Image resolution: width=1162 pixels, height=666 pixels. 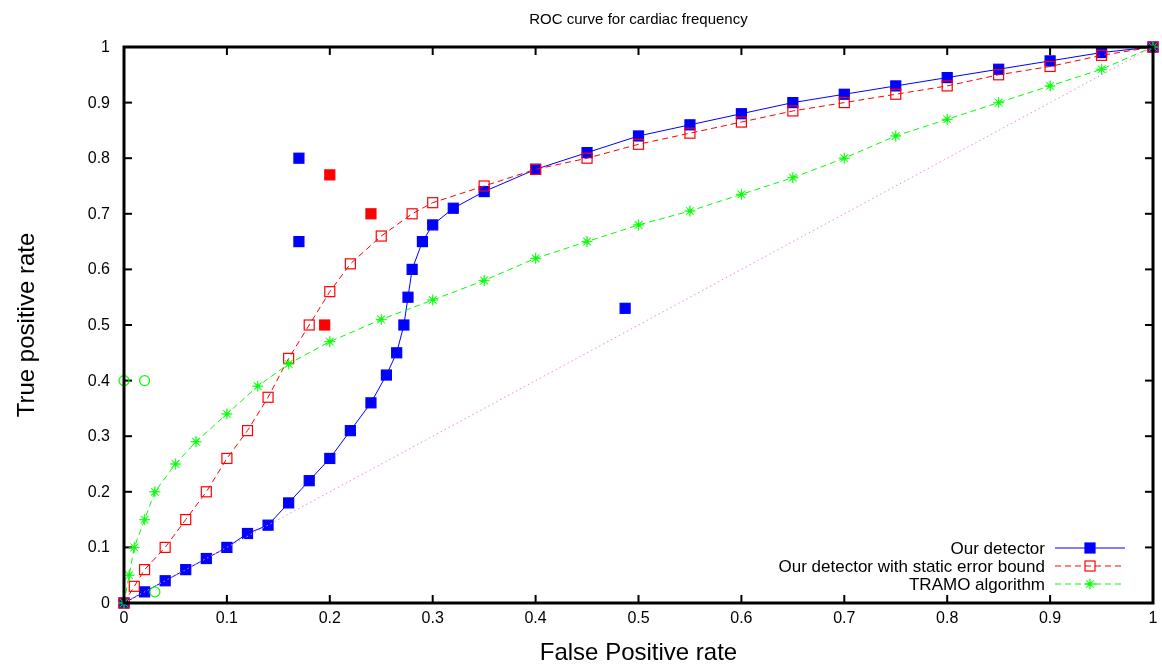 What do you see at coordinates (227, 617) in the screenshot?
I see `x-tick-label: 0.1` at bounding box center [227, 617].